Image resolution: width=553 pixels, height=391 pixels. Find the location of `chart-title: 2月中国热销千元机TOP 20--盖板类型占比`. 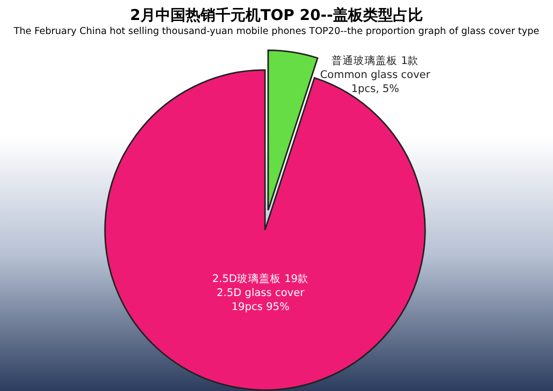

chart-title: 2月中国热销千元机TOP 20--盖板类型占比 is located at coordinates (276, 15).